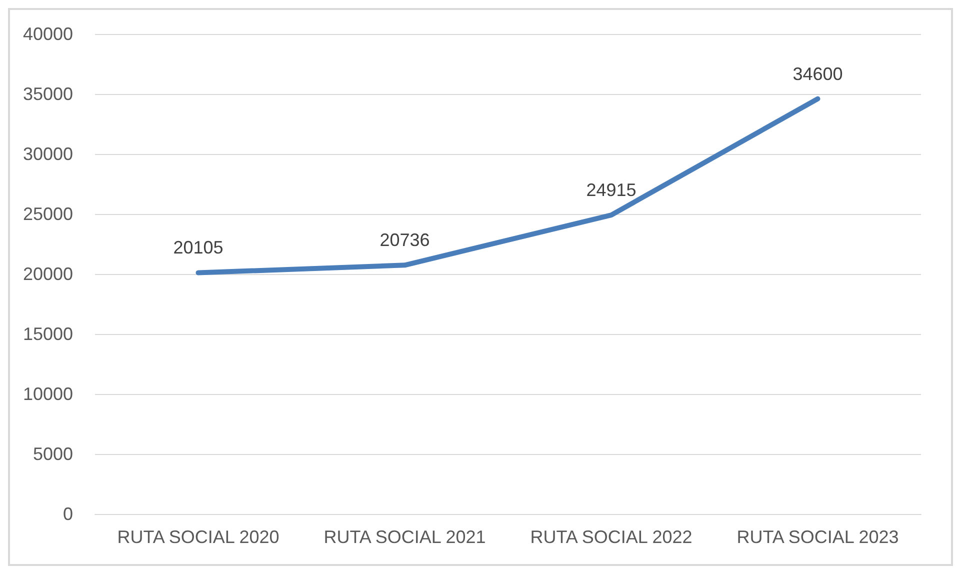 The image size is (963, 576). I want to click on y-tick-label: 15000, so click(47, 334).